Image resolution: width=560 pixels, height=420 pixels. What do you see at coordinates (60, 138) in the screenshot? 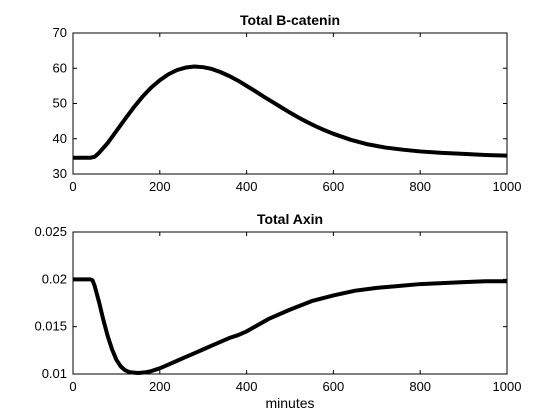
I see `y-tick-label: 40` at bounding box center [60, 138].